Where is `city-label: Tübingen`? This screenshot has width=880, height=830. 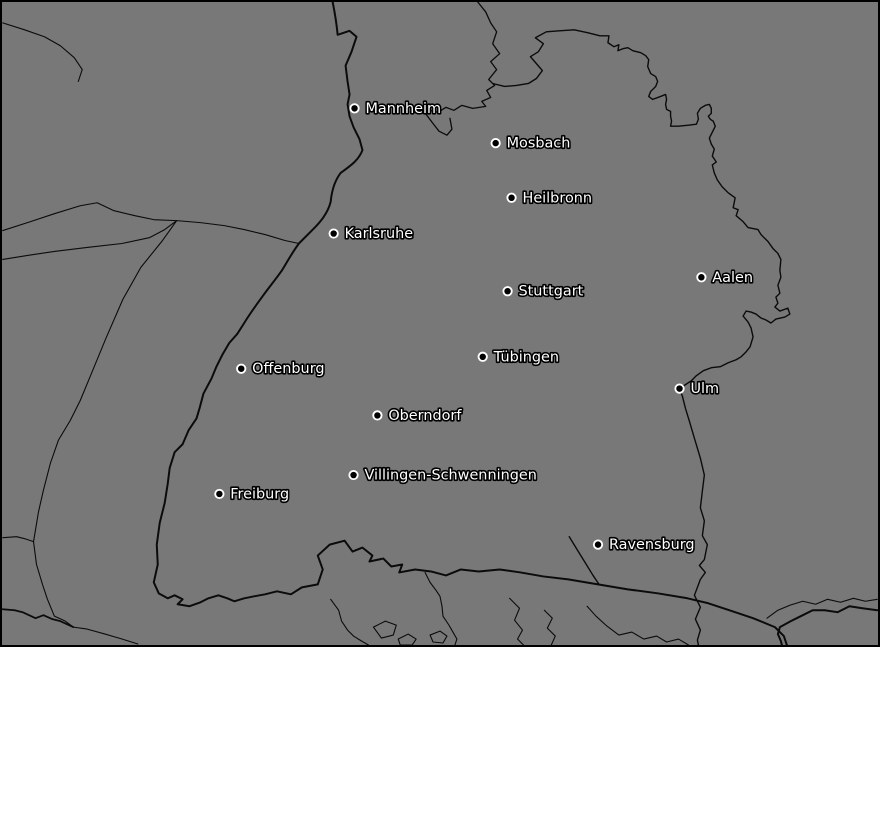
city-label: Tübingen is located at coordinates (526, 357).